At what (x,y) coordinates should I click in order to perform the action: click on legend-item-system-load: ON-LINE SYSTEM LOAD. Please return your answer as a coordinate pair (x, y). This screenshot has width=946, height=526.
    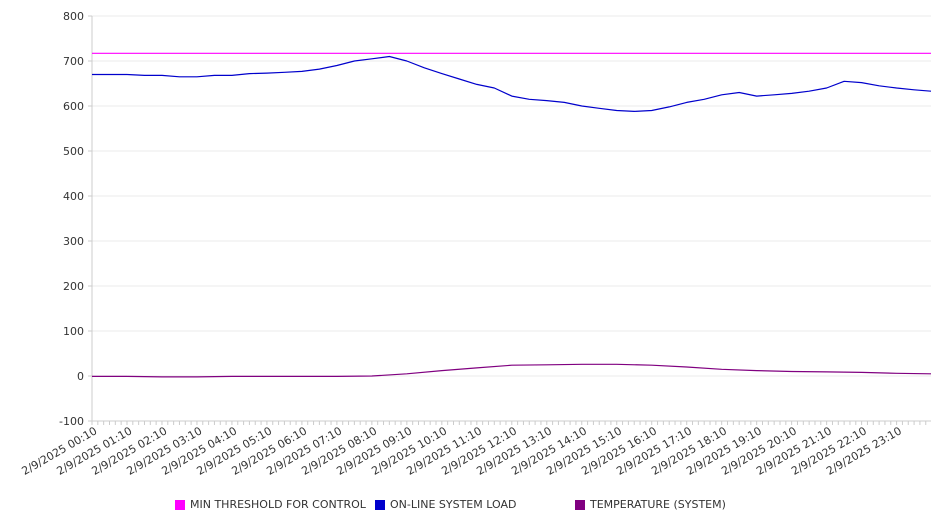
    Looking at the image, I should click on (445, 504).